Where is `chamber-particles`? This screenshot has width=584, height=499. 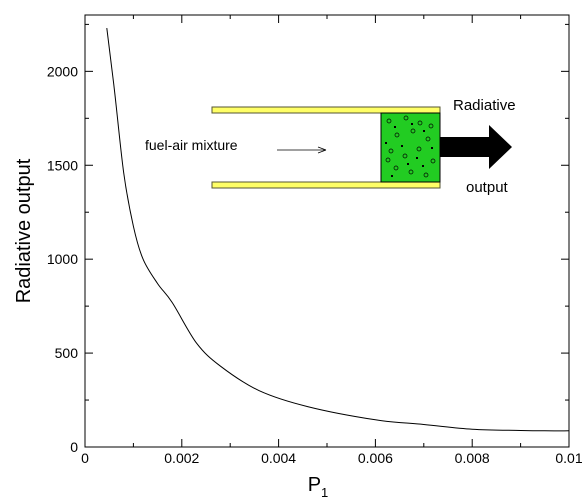
chamber-particles is located at coordinates (410, 146).